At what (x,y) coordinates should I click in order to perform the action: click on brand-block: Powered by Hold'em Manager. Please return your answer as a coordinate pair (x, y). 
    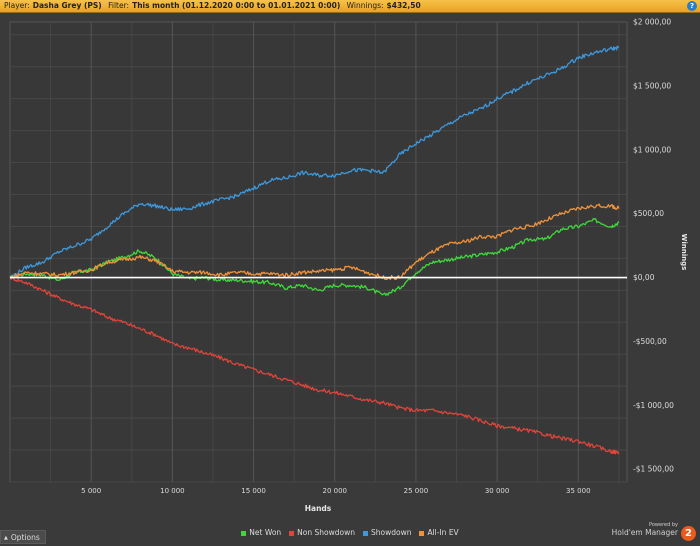
    Looking at the image, I should click on (645, 530).